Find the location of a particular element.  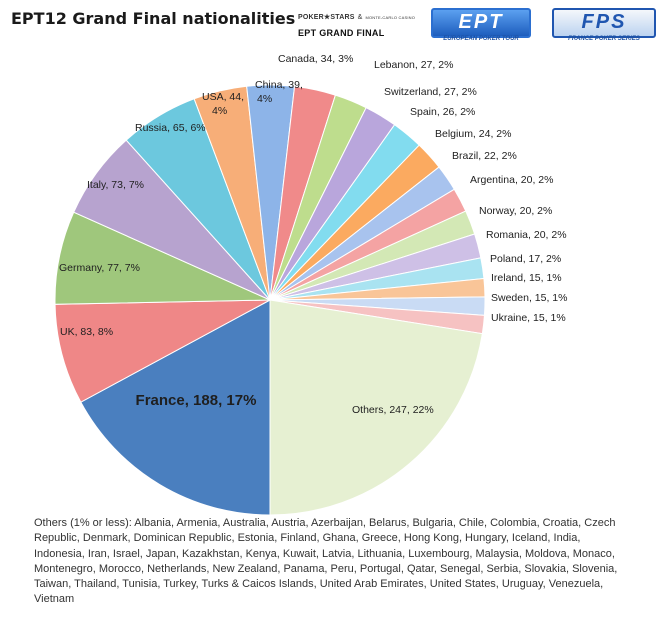

pokerstars-wordmark: POKER★STARS is located at coordinates (326, 17).